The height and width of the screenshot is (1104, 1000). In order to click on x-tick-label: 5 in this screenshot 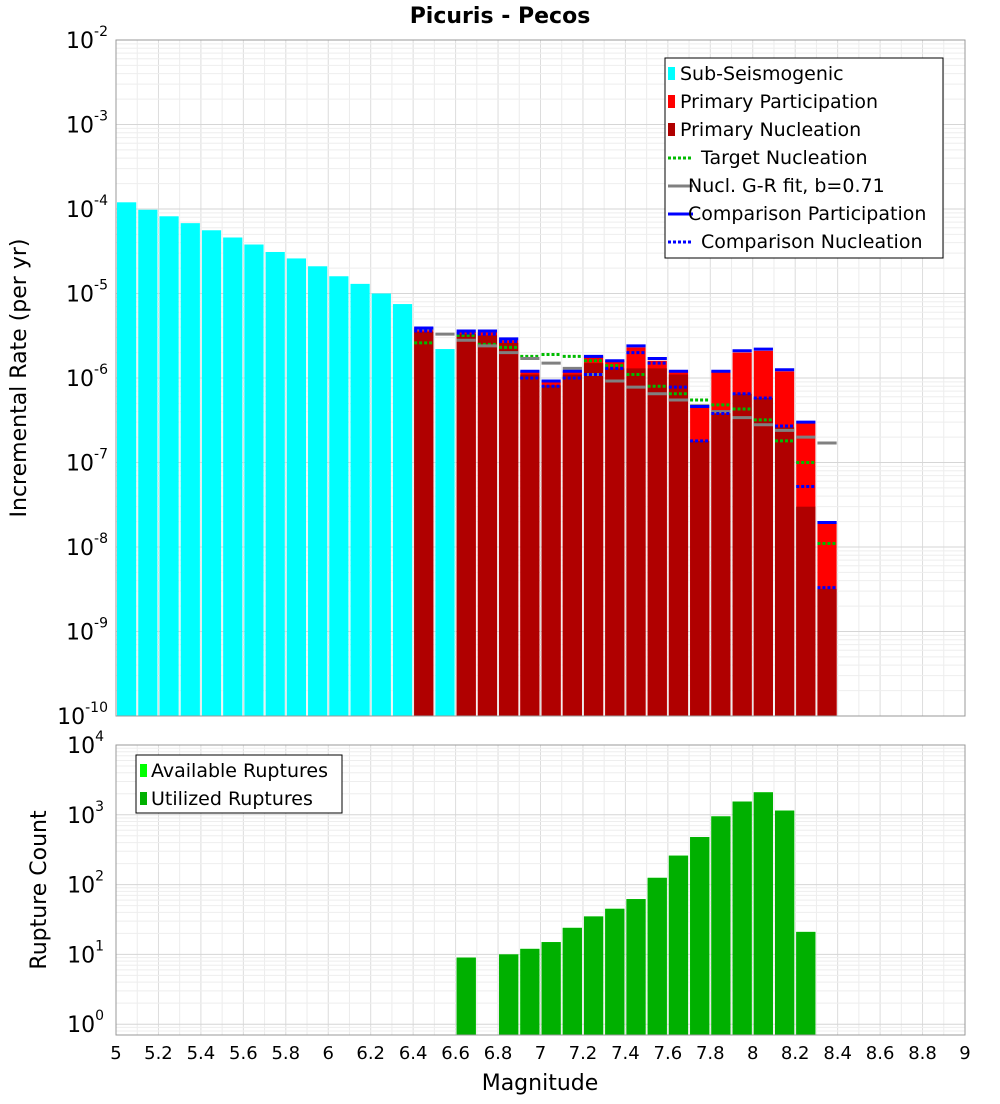, I will do `click(115, 1053)`.